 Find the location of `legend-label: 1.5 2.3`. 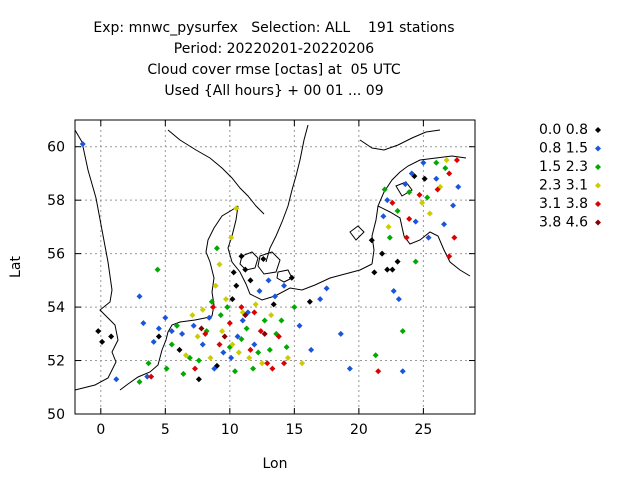

legend-label: 1.5 2.3 is located at coordinates (563, 167).